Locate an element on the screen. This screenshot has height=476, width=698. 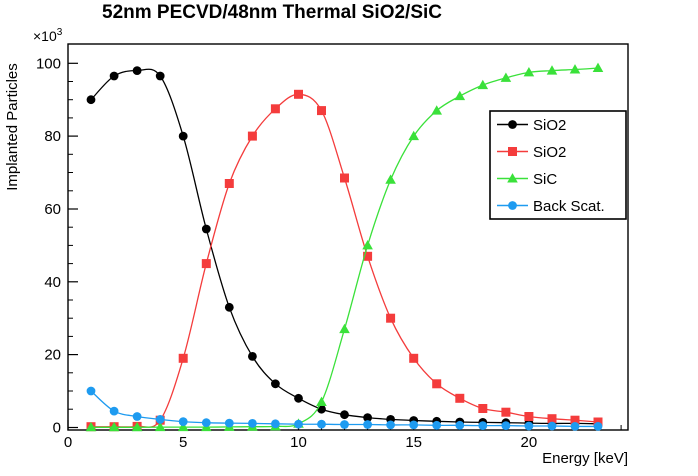
legend-box is located at coordinates (558, 165).